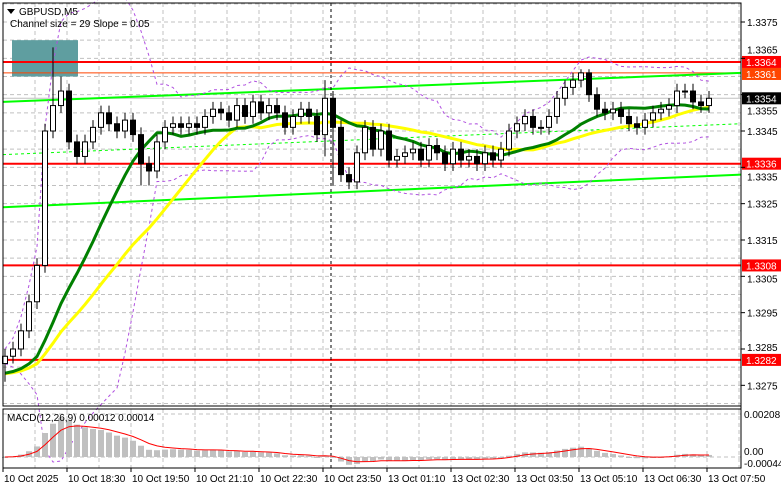  I want to click on resistance-zone-rect, so click(45, 58).